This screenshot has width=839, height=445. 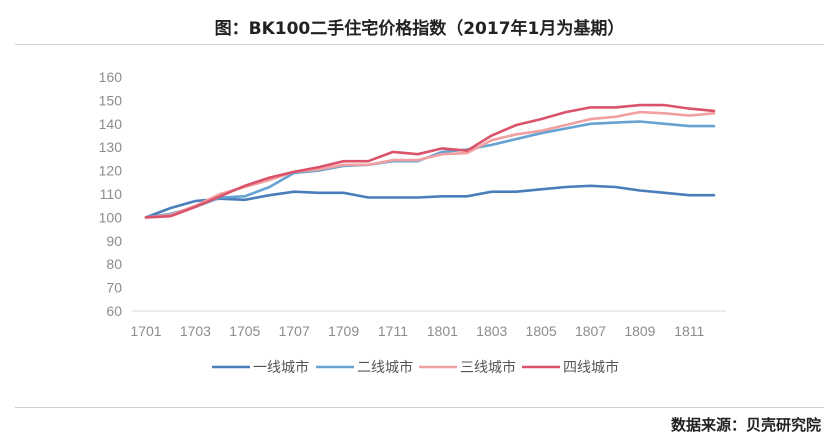 I want to click on x-tick-label: 1705, so click(x=244, y=331).